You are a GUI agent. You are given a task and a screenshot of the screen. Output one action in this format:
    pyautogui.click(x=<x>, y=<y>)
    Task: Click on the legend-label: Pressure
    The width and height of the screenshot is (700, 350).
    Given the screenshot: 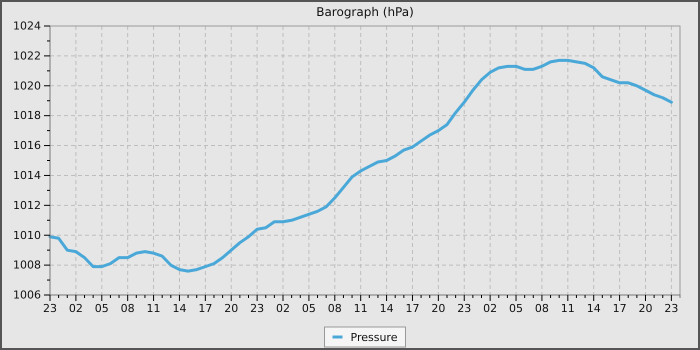 What is the action you would take?
    pyautogui.click(x=374, y=337)
    